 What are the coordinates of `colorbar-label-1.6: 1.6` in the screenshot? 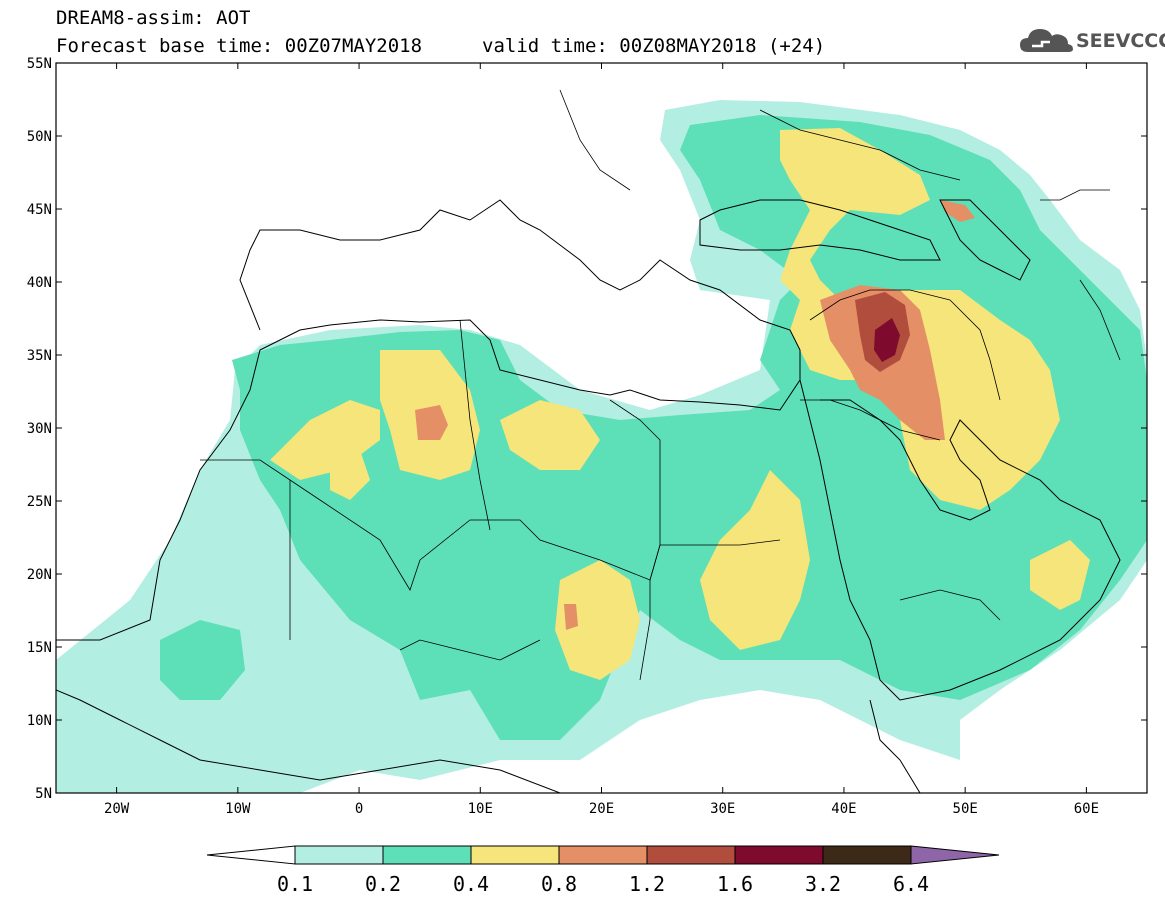 It's located at (735, 884).